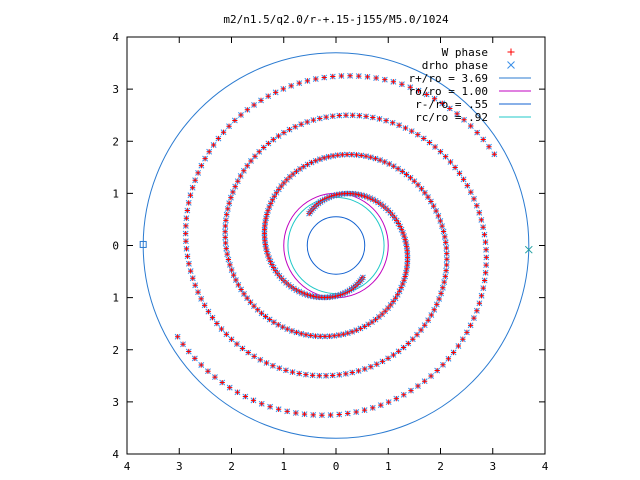 This screenshot has height=480, width=640. Describe the element at coordinates (465, 52) in the screenshot. I see `legend-label: W phase` at that location.